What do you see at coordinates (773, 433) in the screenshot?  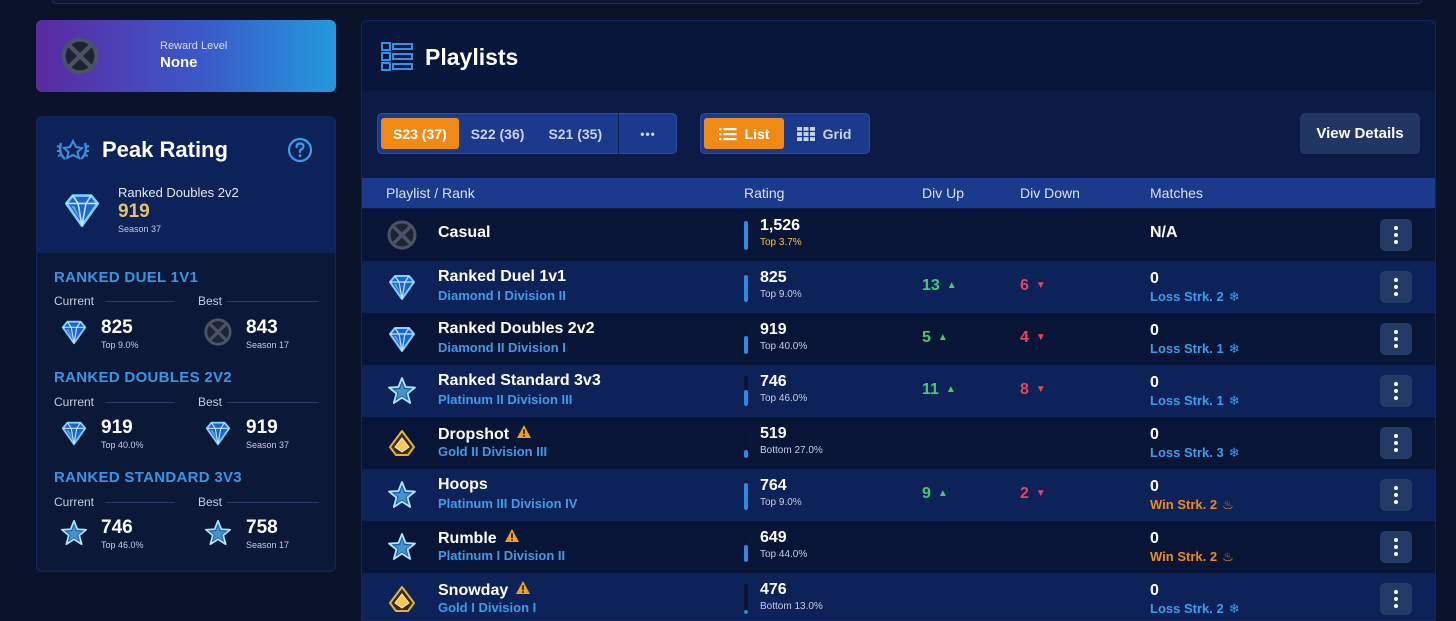 I see `rating-value: 519` at bounding box center [773, 433].